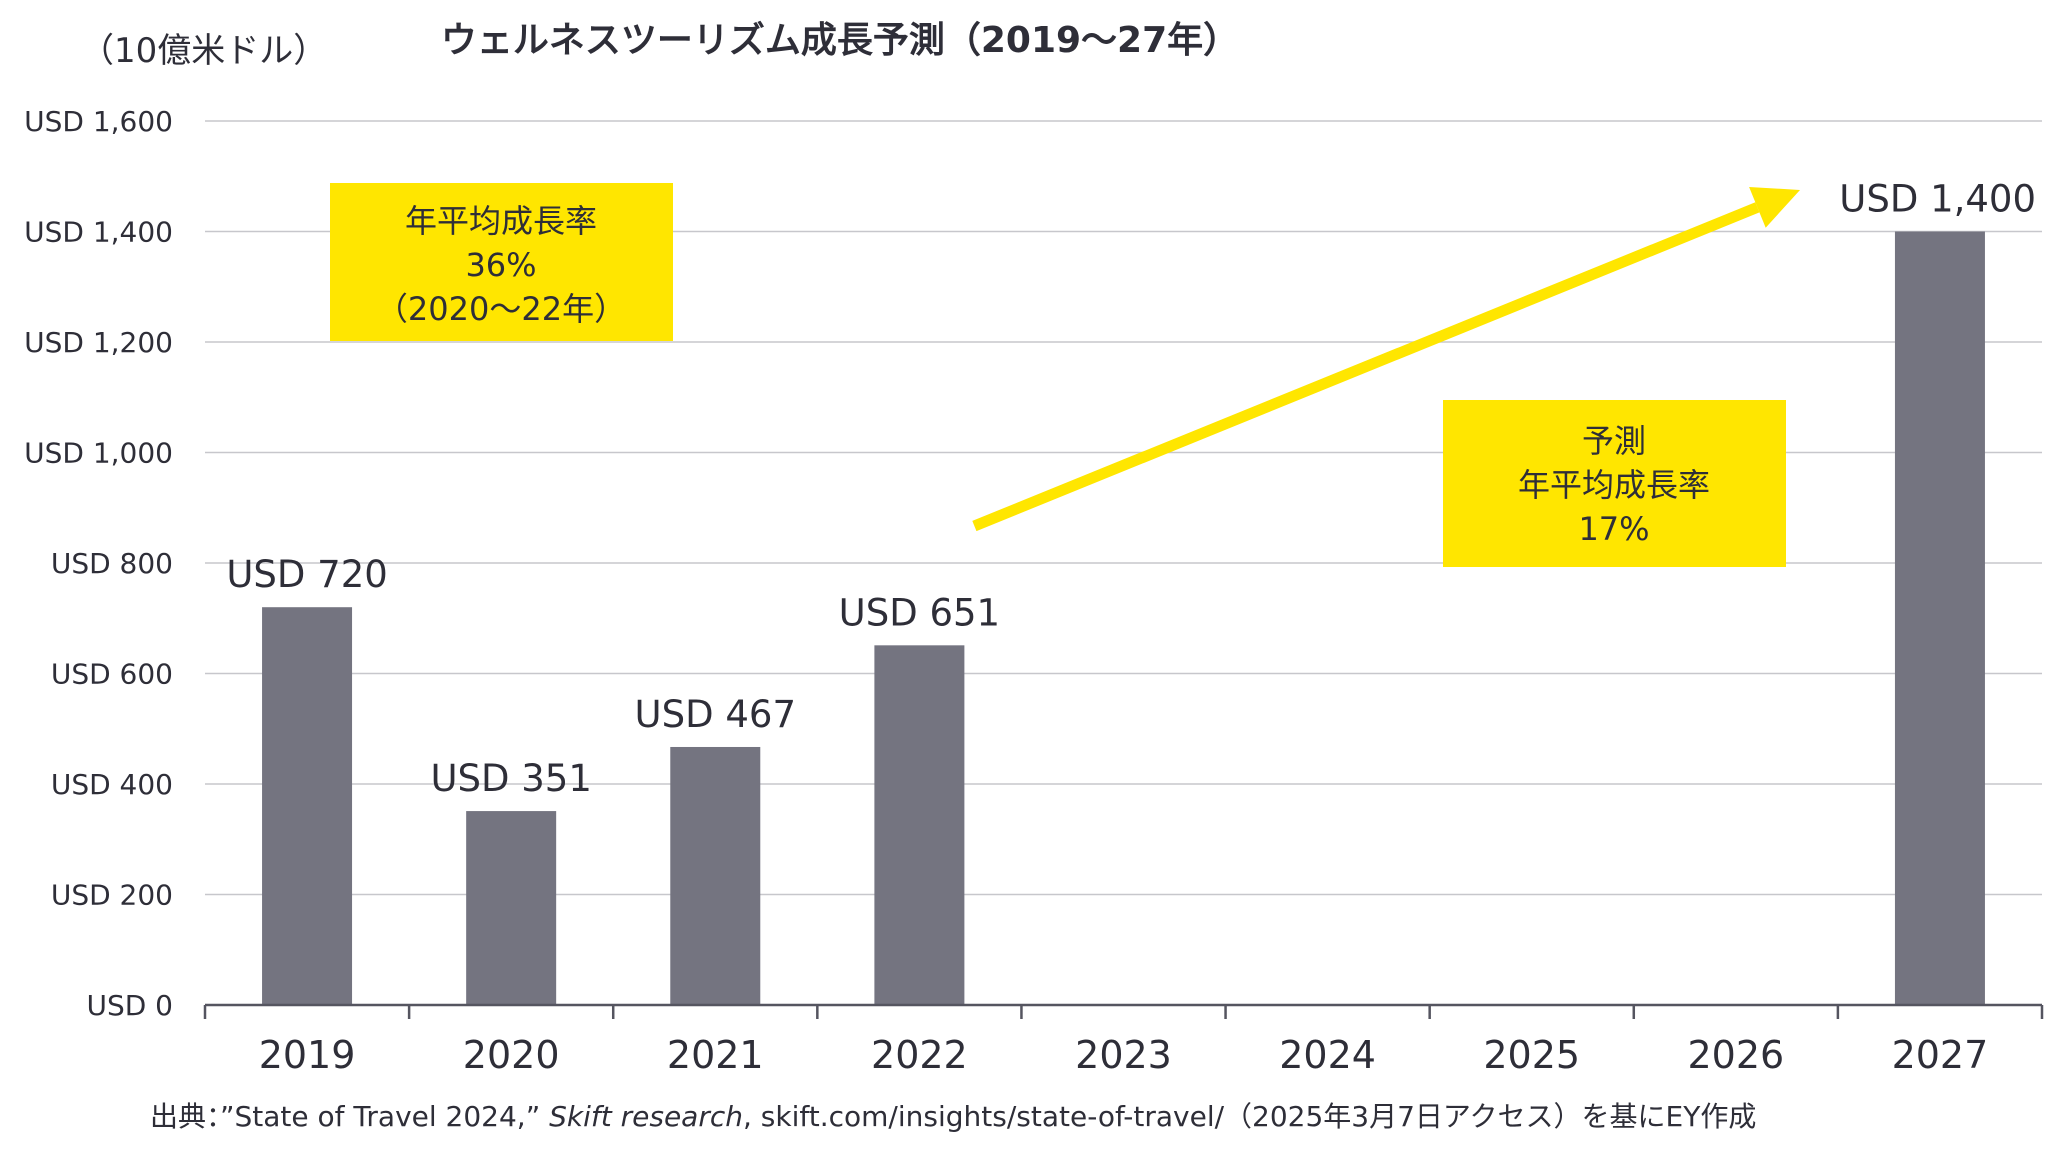 Image resolution: width=2048 pixels, height=1157 pixels. Describe the element at coordinates (646, 1116) in the screenshot. I see `source-italic: Skift research` at that location.